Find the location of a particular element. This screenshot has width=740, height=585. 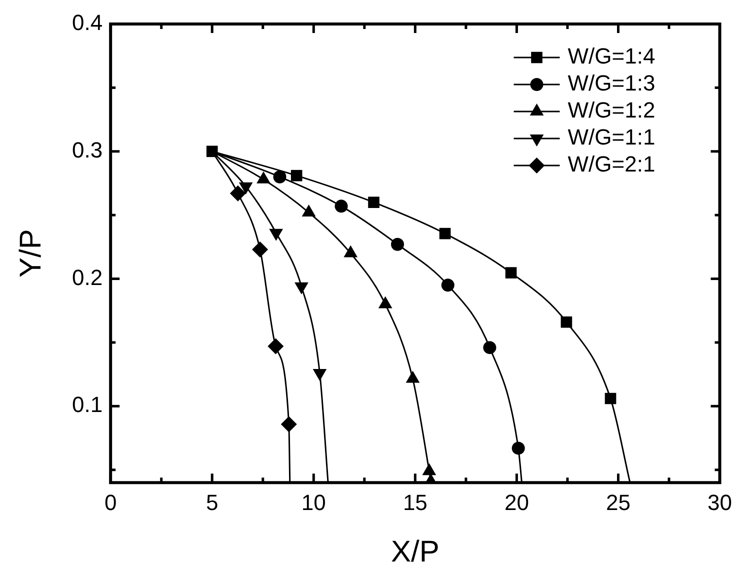

x-tick-label: 30 is located at coordinates (720, 502).